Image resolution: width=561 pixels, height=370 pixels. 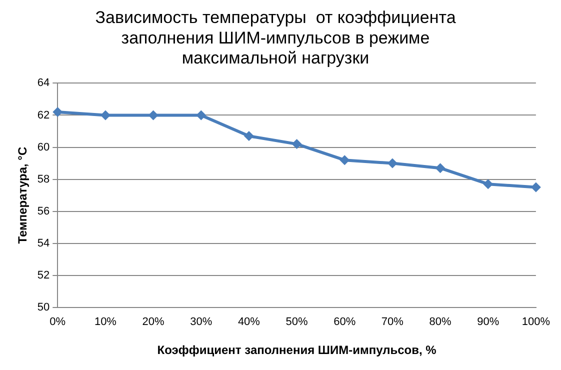 I want to click on text: Зависимость температуры от коэффициента, so click(x=275, y=17).